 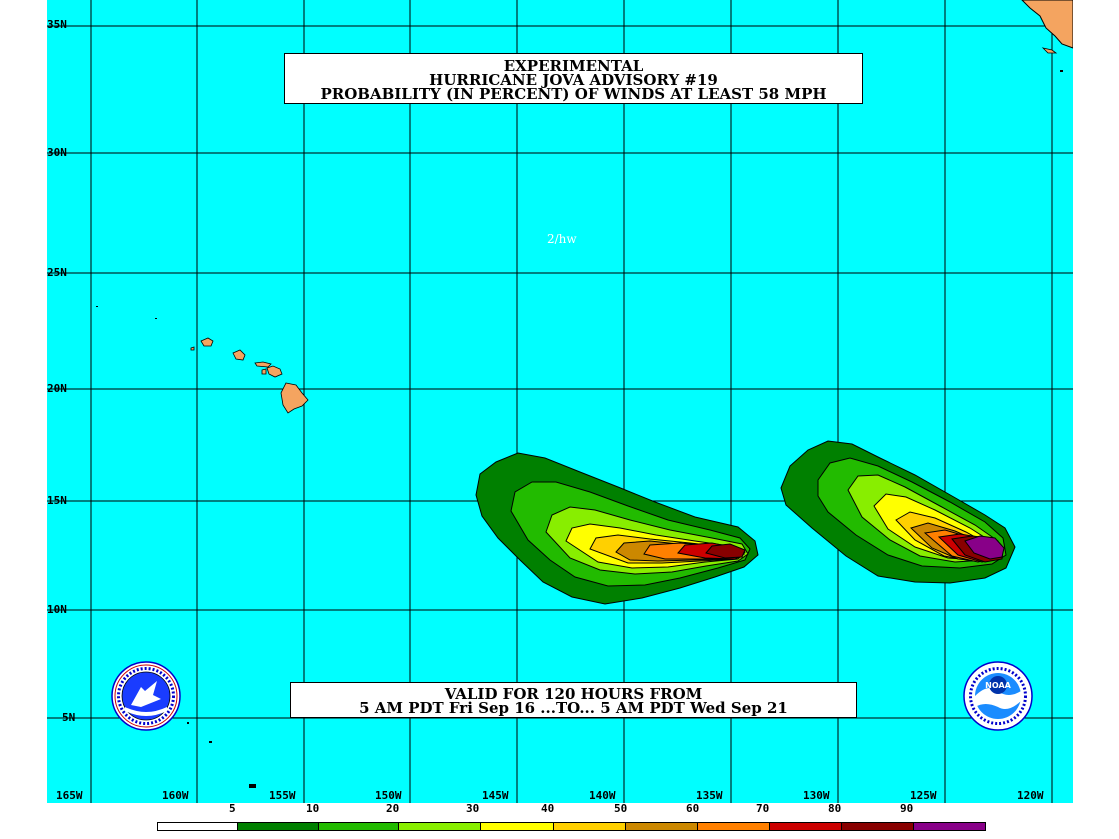 What do you see at coordinates (57, 500) in the screenshot?
I see `lat-label-15n: 15N` at bounding box center [57, 500].